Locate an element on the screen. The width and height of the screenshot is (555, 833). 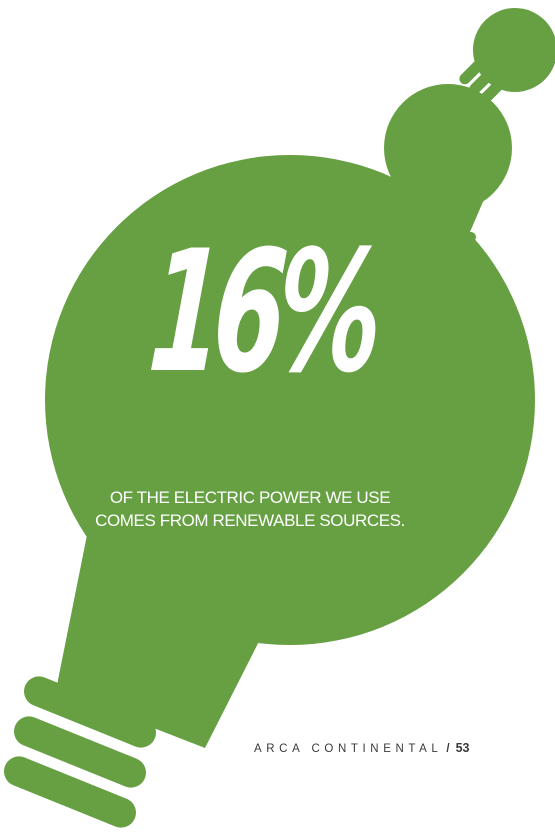
page-footer: ARCA CONTINENTAL/ 53 is located at coordinates (362, 748).